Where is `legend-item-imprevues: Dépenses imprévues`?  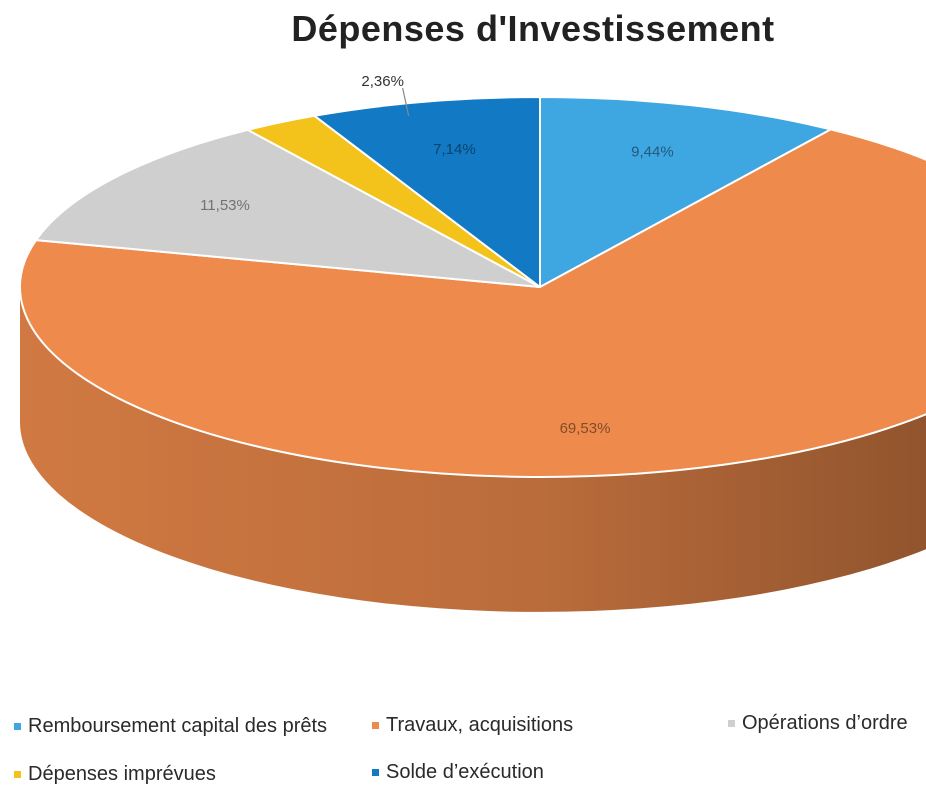 legend-item-imprevues: Dépenses imprévues is located at coordinates (115, 774).